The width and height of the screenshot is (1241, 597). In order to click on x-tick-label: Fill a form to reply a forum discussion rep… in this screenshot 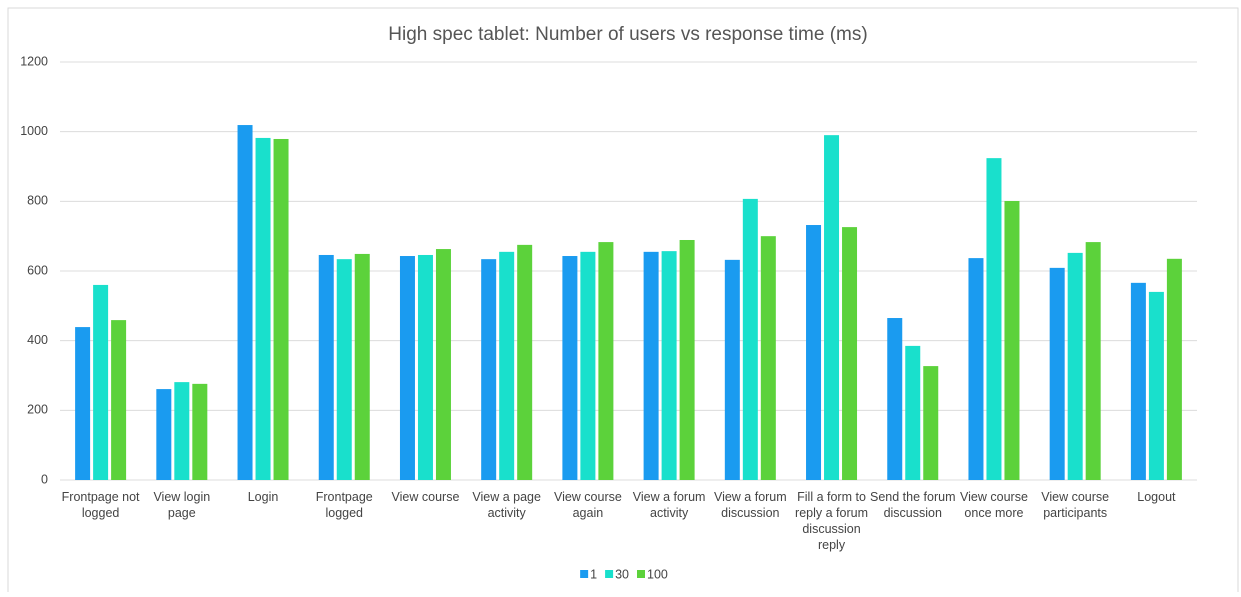, I will do `click(831, 521)`.